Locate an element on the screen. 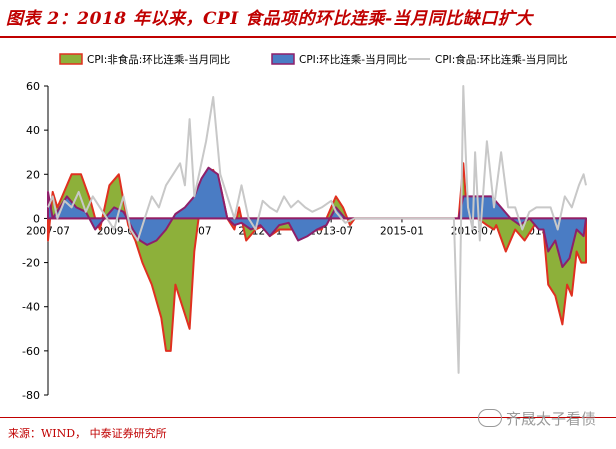 The width and height of the screenshot is (616, 449). watermark: 齐晟太子看债 is located at coordinates (537, 418).